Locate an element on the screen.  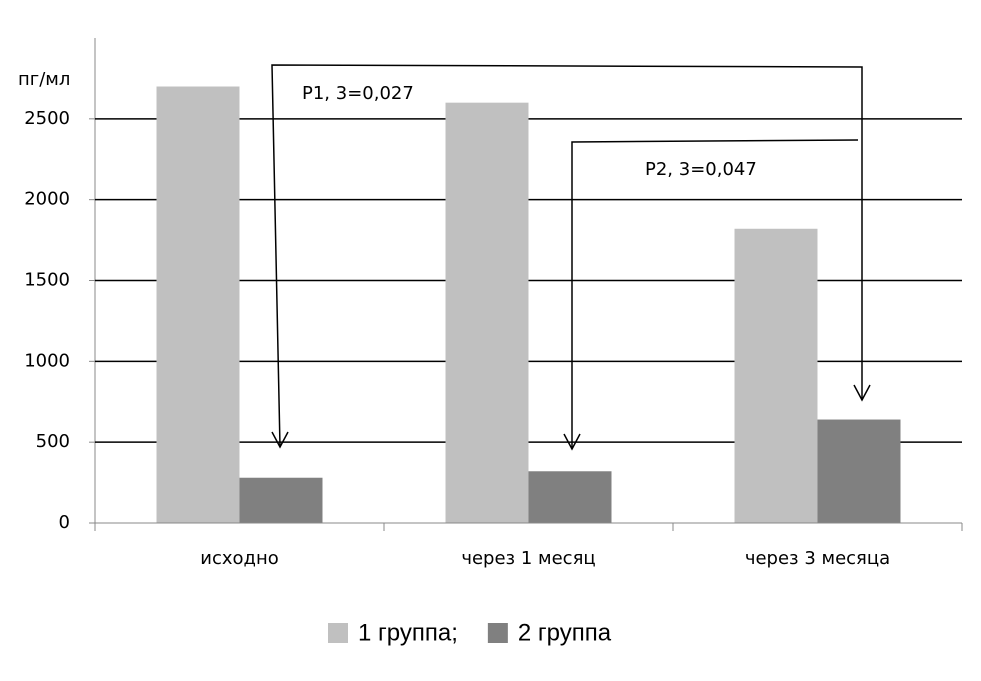
annotation: P1, 3=0,027 is located at coordinates (358, 93).